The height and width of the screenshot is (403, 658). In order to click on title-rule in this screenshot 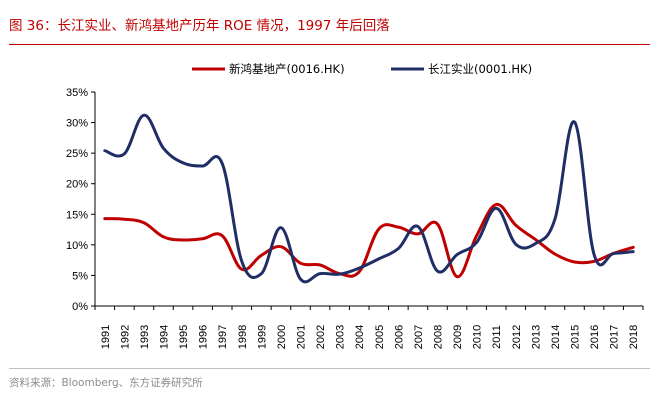, I will do `click(329, 44)`.